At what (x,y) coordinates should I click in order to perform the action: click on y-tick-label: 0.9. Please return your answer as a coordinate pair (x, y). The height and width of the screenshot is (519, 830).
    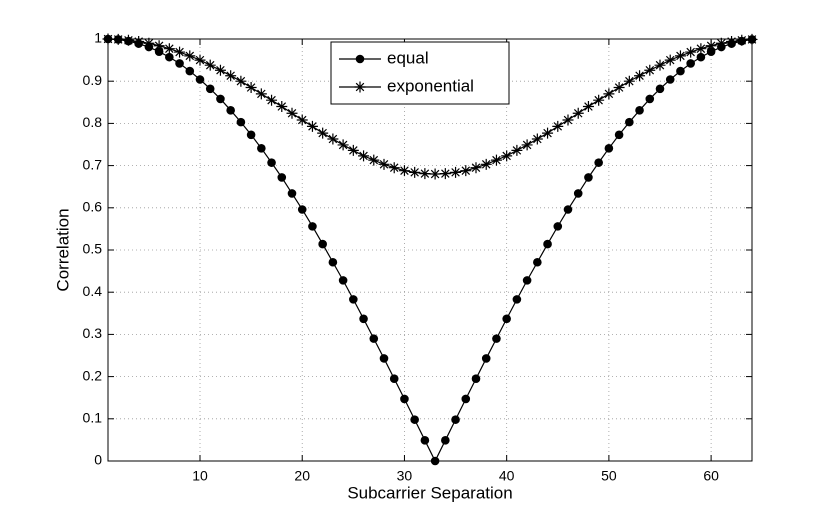
    Looking at the image, I should click on (93, 80).